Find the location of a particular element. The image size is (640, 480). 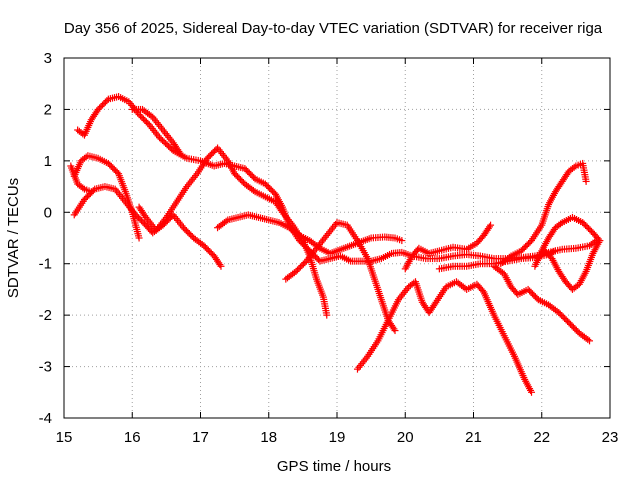

x-tick-label: 16 is located at coordinates (132, 437).